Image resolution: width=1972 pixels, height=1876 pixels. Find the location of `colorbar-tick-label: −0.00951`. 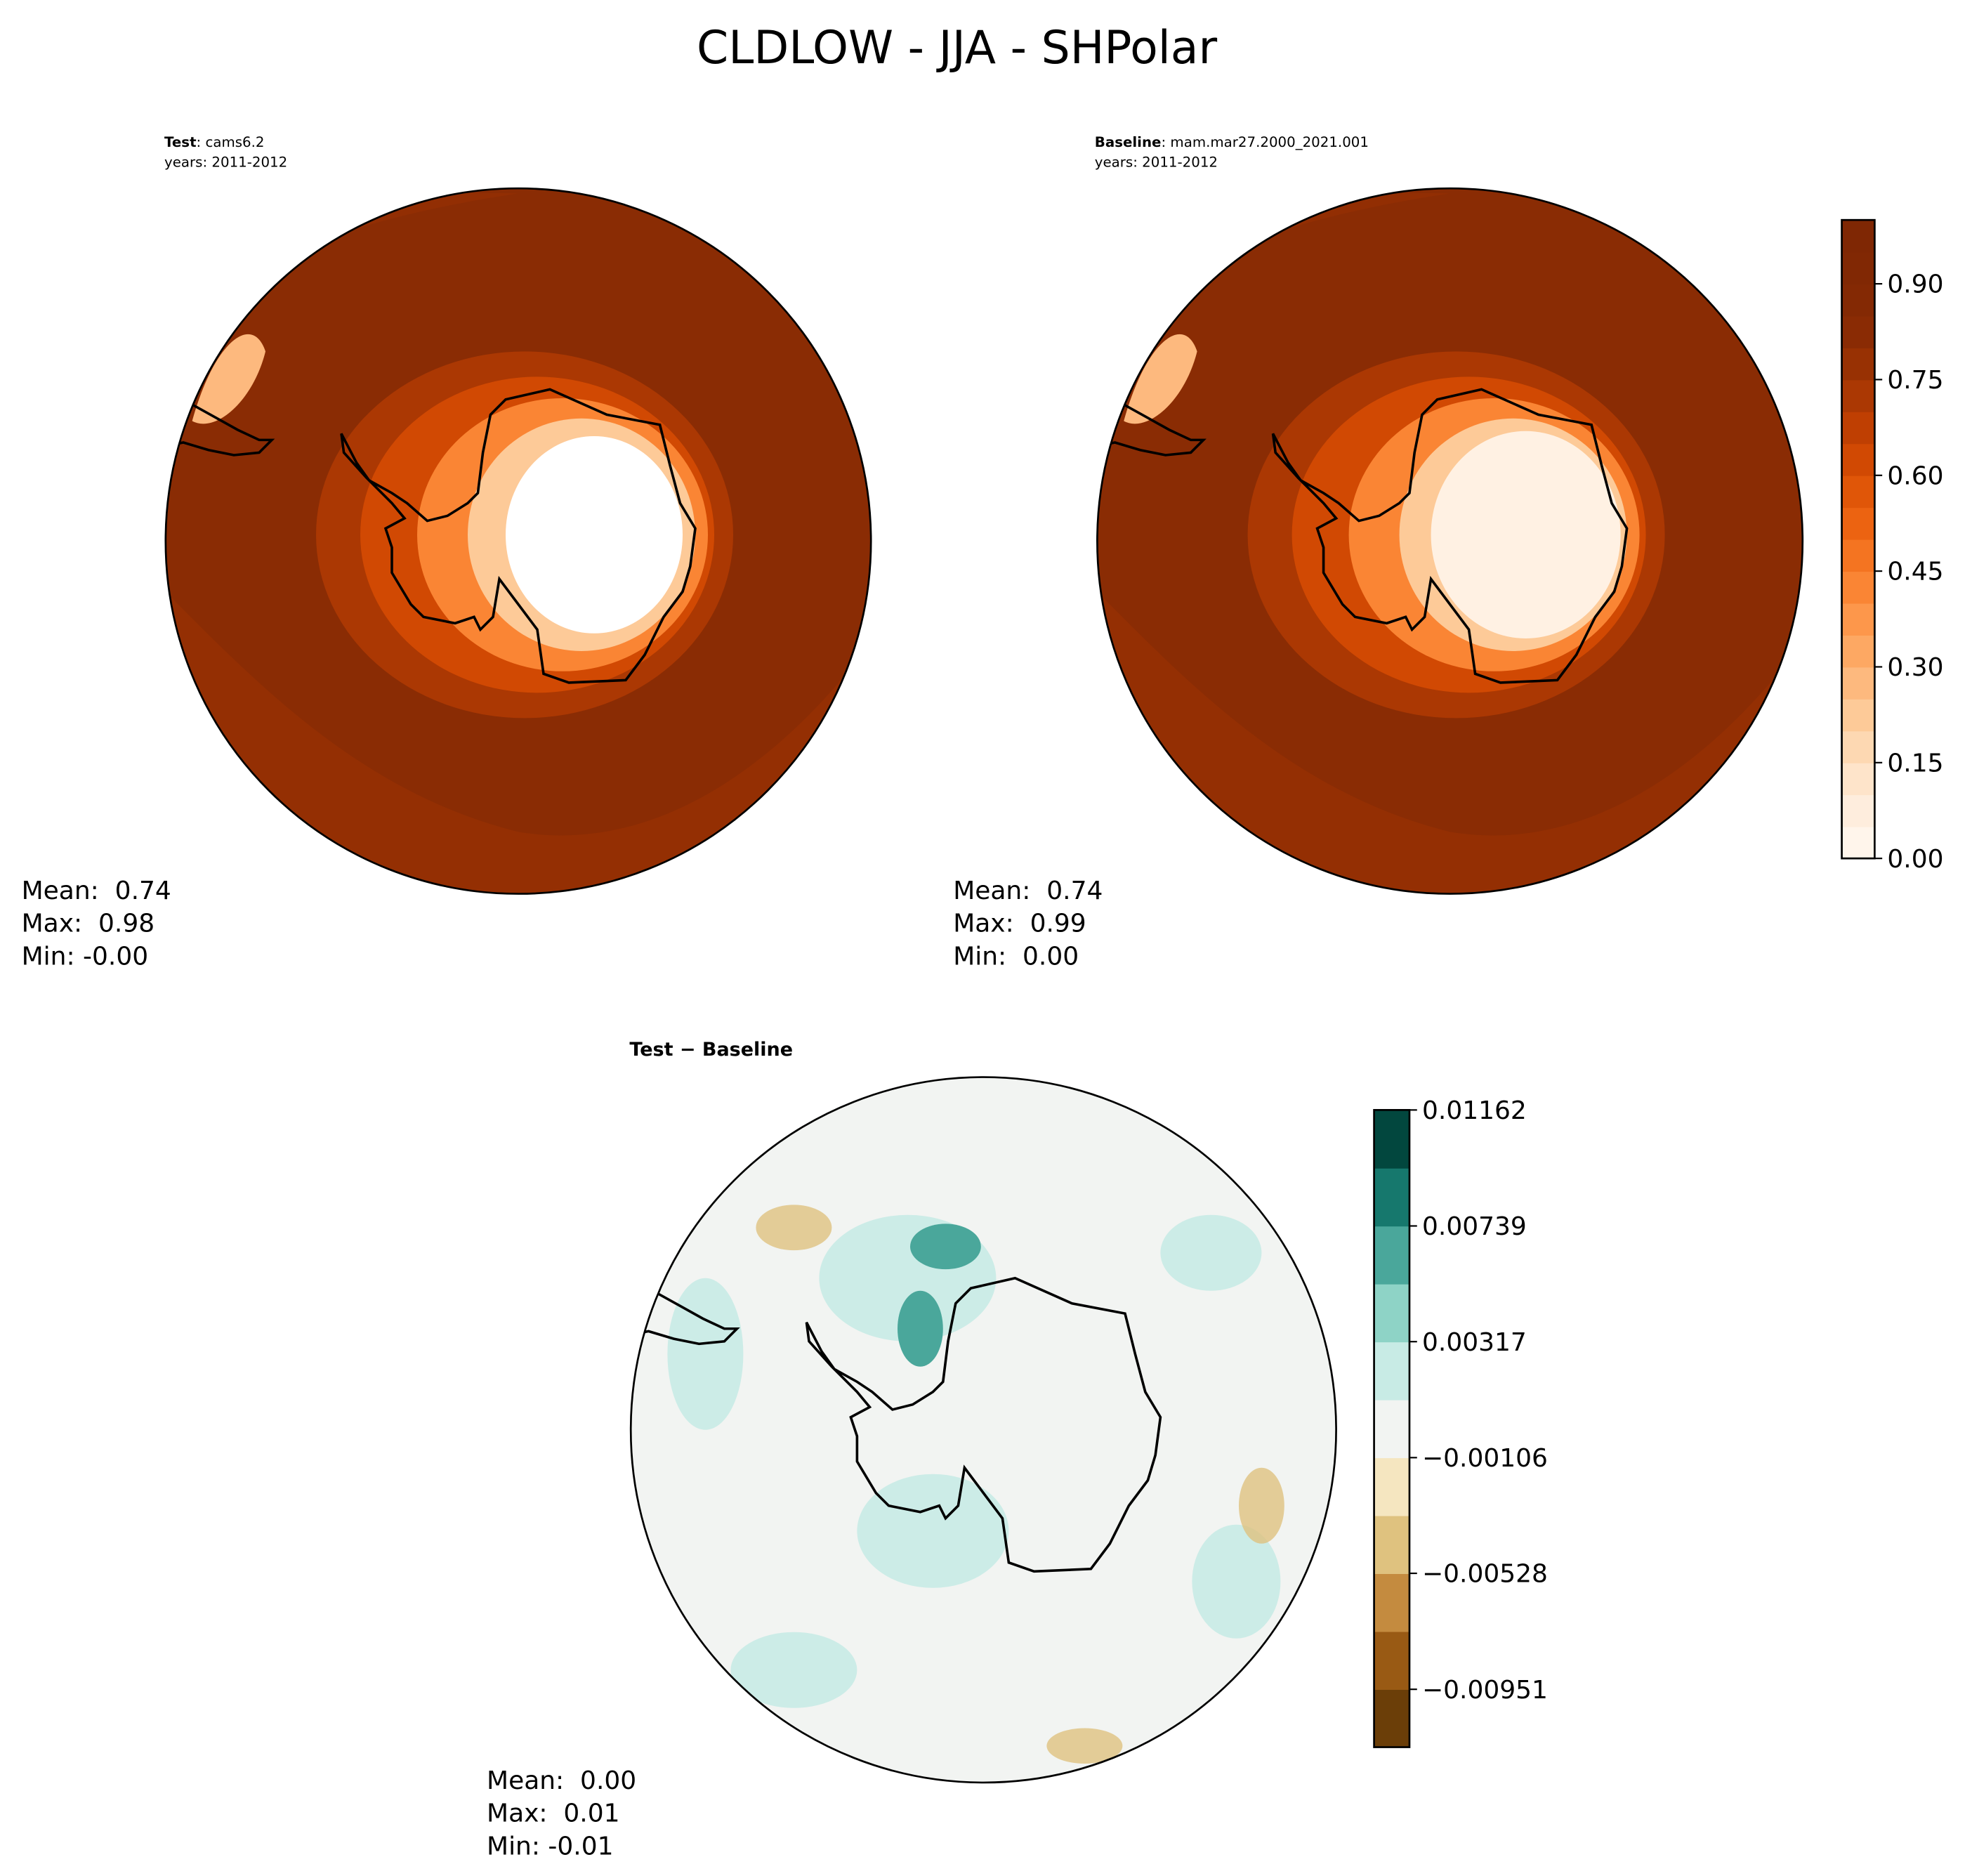

colorbar-tick-label: −0.00951 is located at coordinates (1485, 1691).